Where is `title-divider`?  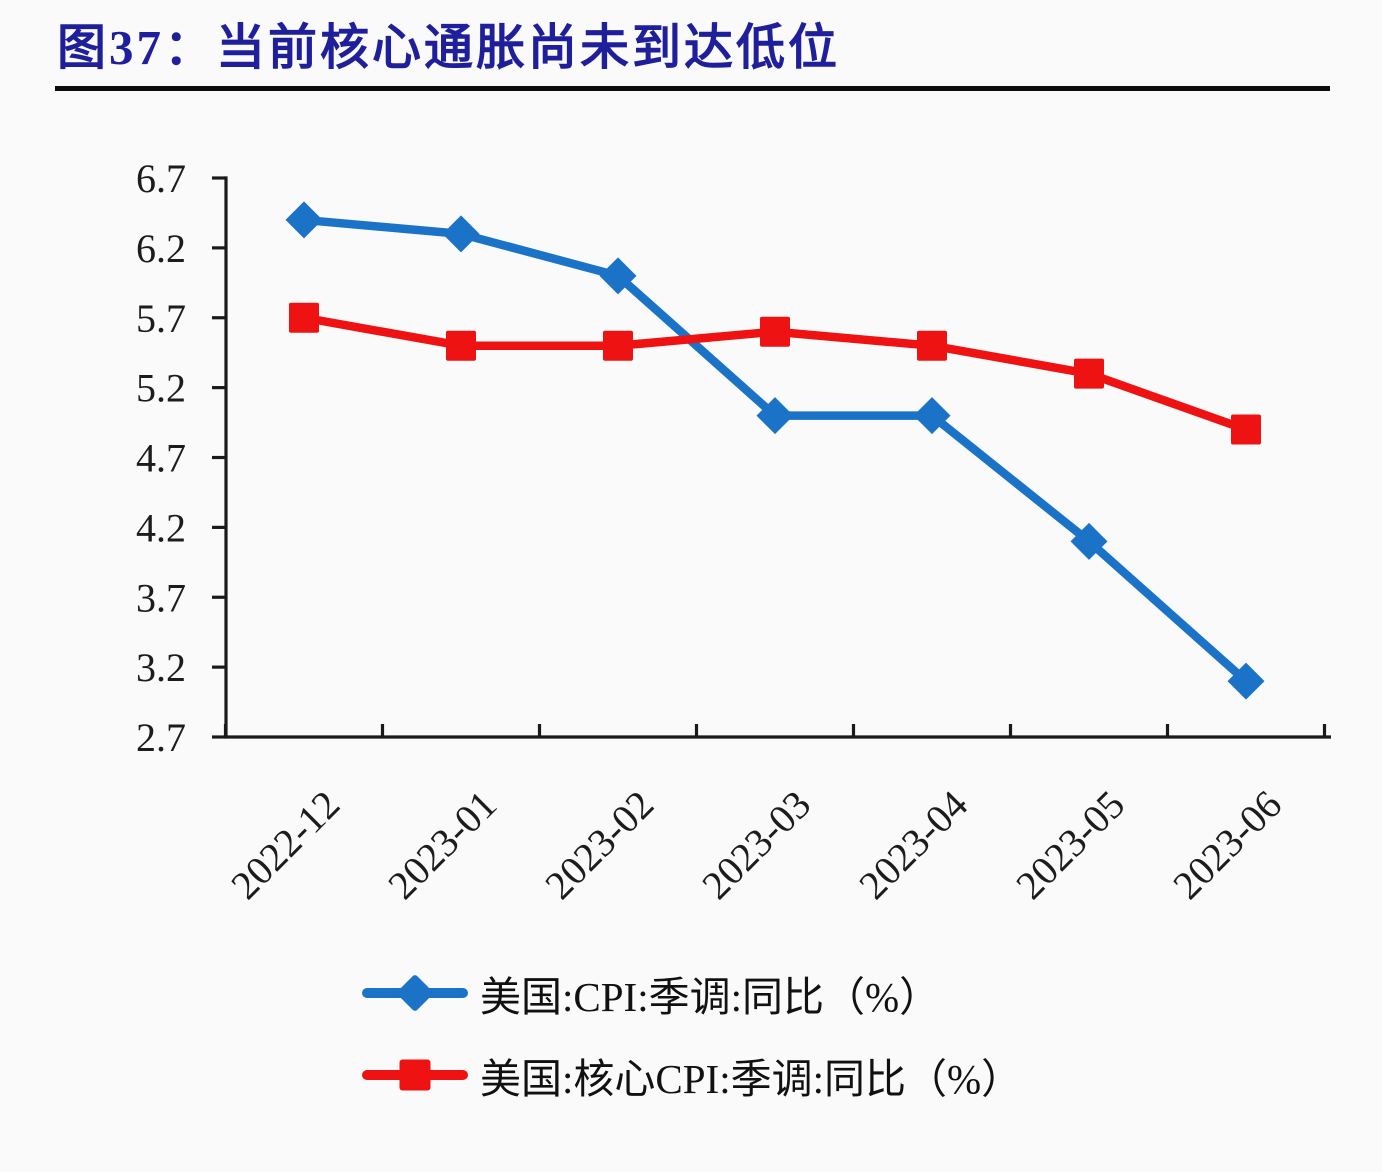
title-divider is located at coordinates (692, 88).